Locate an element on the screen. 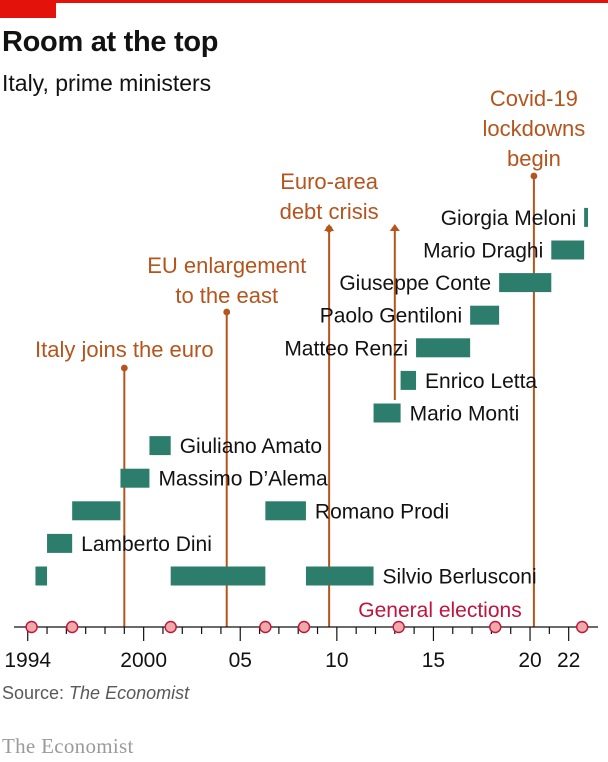 This screenshot has height=762, width=608. chart-title: Room at the top is located at coordinates (110, 42).